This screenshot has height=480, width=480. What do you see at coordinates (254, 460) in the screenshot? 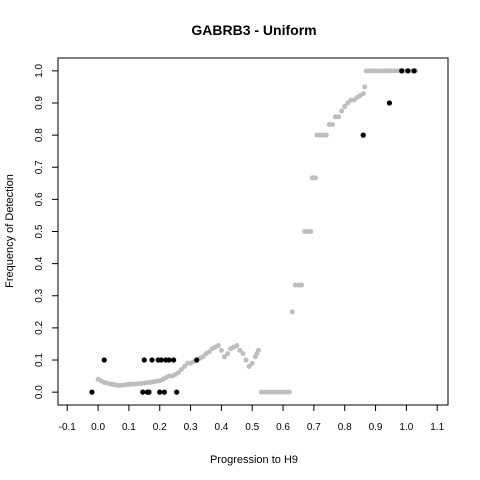
I see `x-axis-label: Progression to H9` at bounding box center [254, 460].